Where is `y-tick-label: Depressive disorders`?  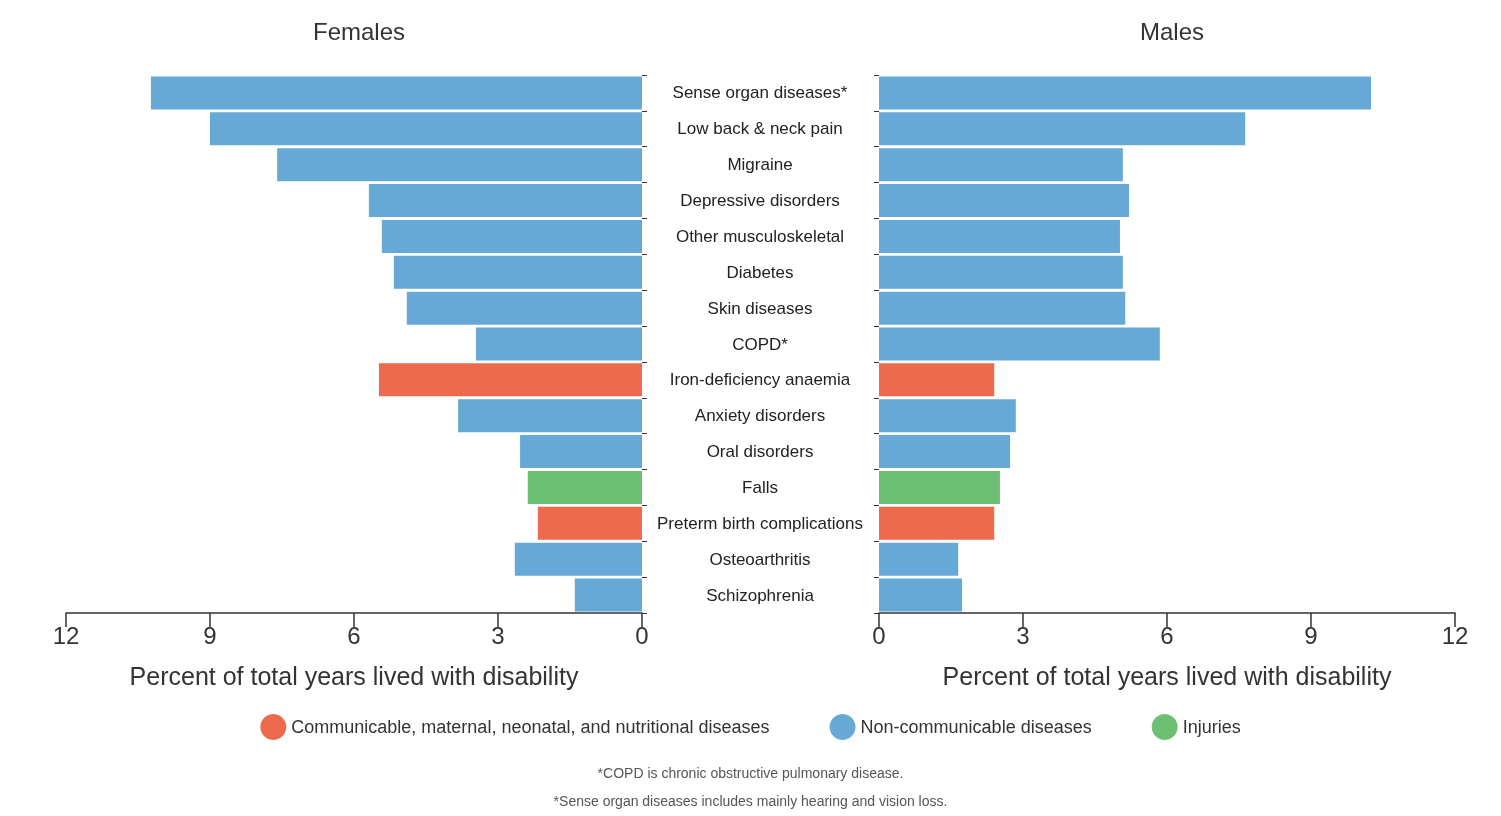 y-tick-label: Depressive disorders is located at coordinates (760, 201).